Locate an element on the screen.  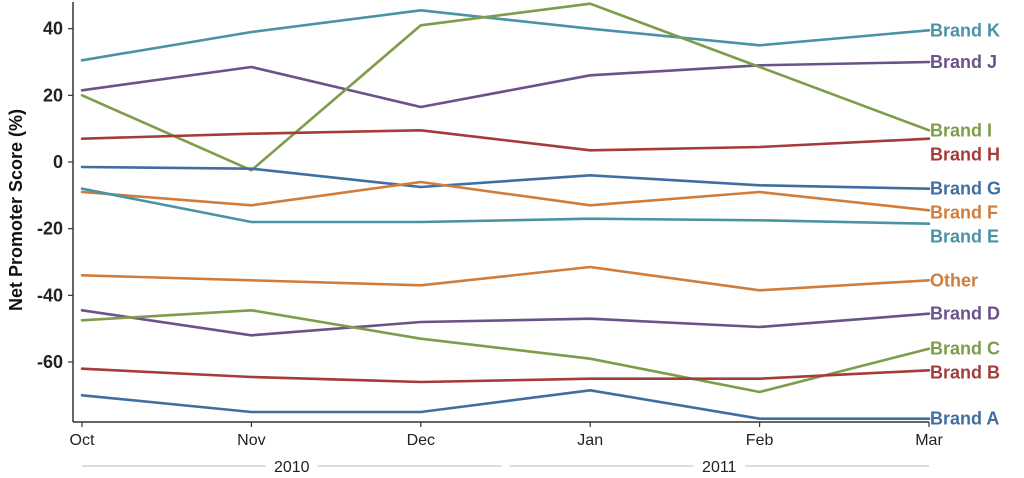
x-tick-label: Dec is located at coordinates (421, 440).